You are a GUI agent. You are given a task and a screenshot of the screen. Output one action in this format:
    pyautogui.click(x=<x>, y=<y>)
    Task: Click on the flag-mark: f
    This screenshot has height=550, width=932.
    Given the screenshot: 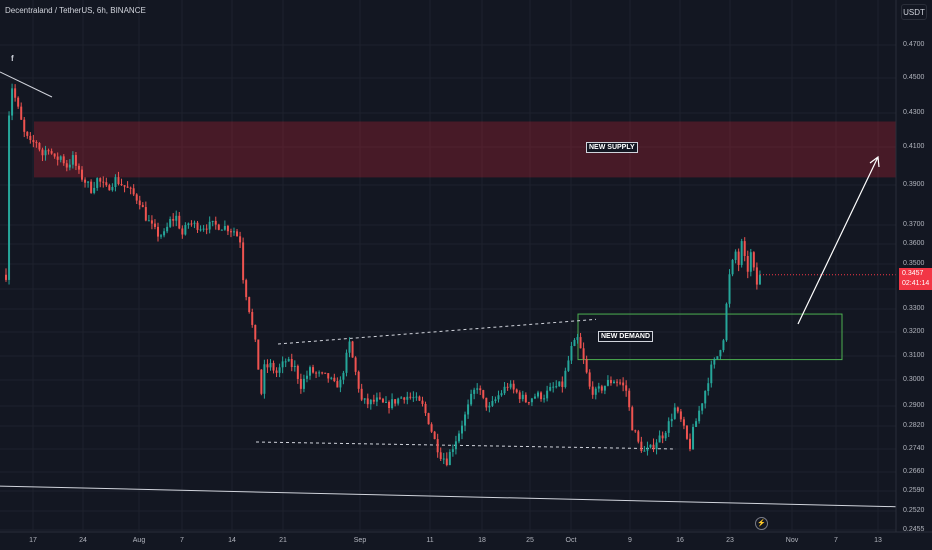 What is the action you would take?
    pyautogui.click(x=12, y=58)
    